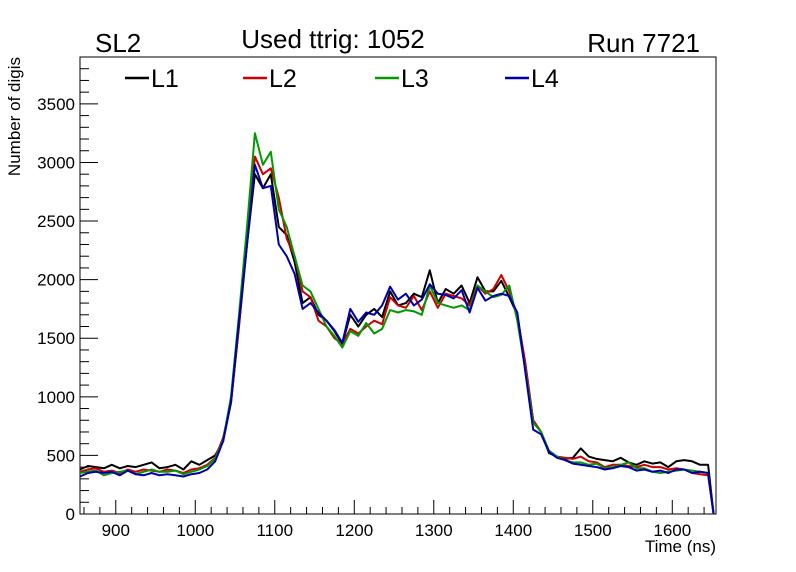 The image size is (796, 572). I want to click on legend-label-l1: L1, so click(165, 79).